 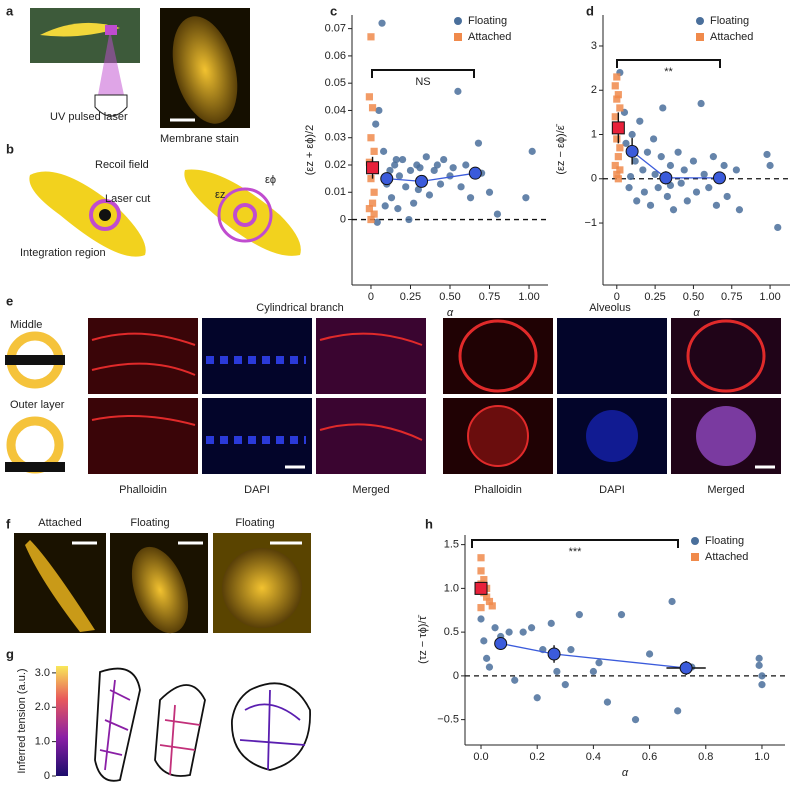 What do you see at coordinates (162, 583) in the screenshot?
I see `panel-f-art` at bounding box center [162, 583].